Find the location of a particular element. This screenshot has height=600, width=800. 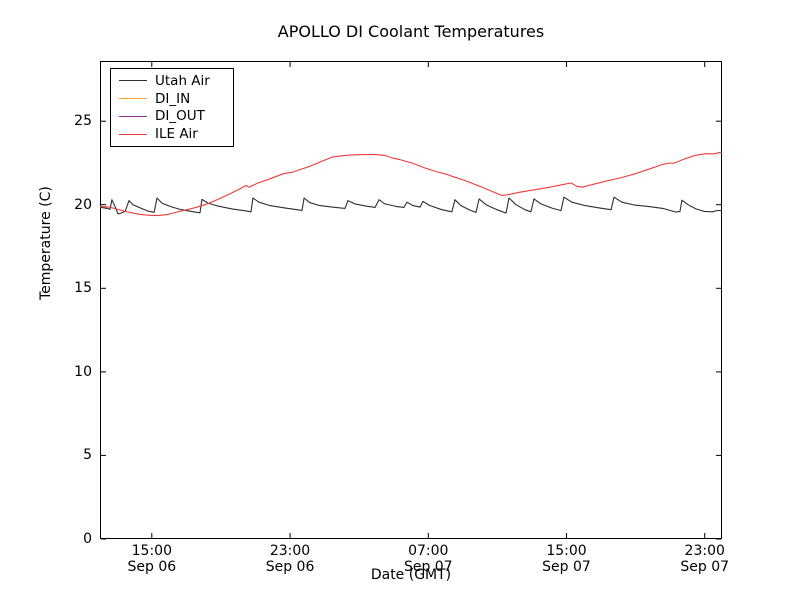

legend: Utah Air DI_IN DI_OUT ILE Air is located at coordinates (172, 107).